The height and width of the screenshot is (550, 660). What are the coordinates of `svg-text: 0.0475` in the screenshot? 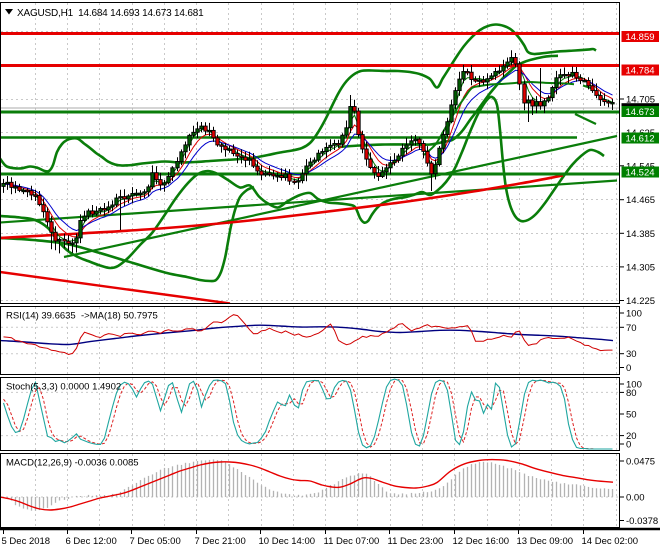 It's located at (640, 462).